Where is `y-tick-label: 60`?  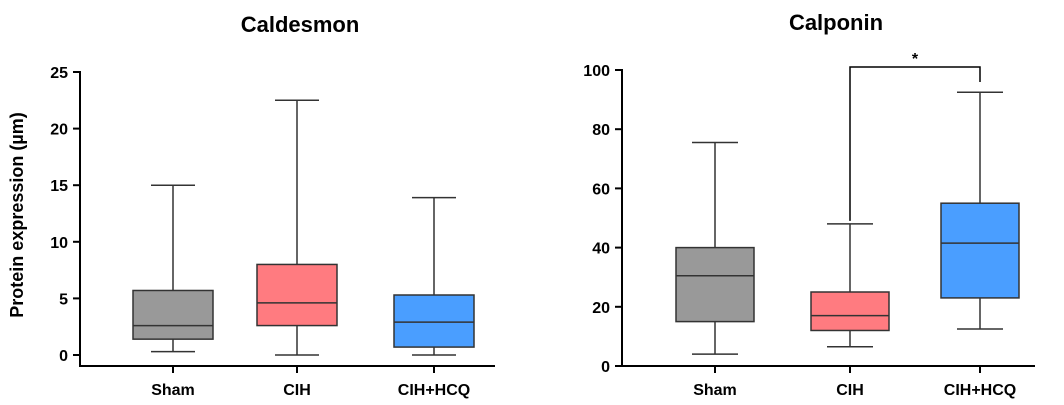 y-tick-label: 60 is located at coordinates (601, 189).